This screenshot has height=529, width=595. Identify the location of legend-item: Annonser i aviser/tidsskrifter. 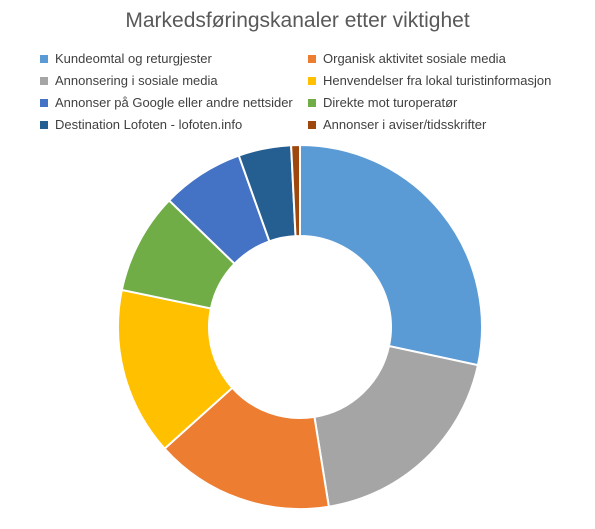
(397, 124).